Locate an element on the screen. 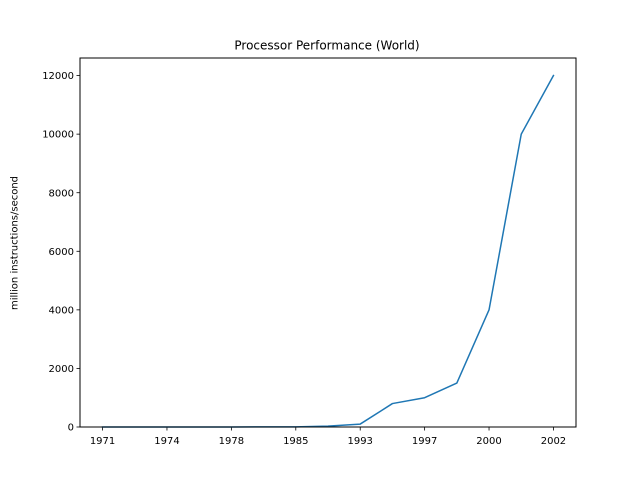  x-axis-ticks: 1971 1974 1978 1985 1993 1997 2000 2002 is located at coordinates (328, 437).